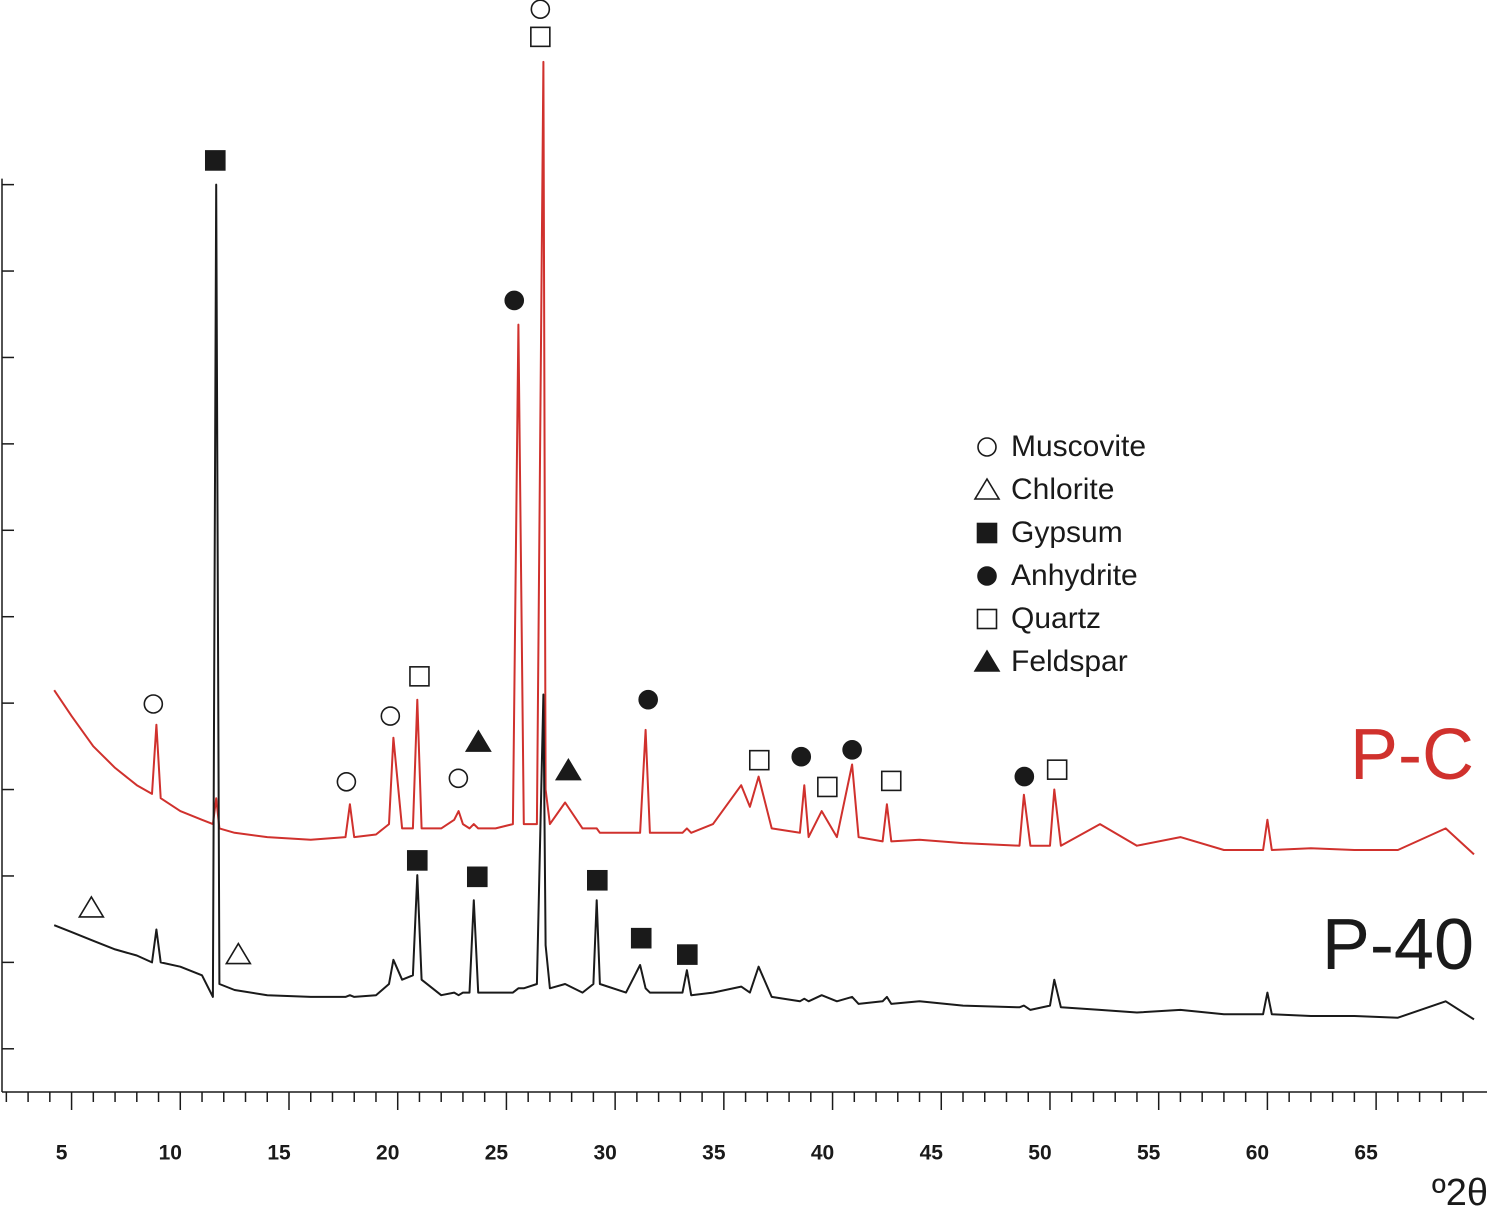 The image size is (1501, 1221). Describe the element at coordinates (279, 1153) in the screenshot. I see `x-tick-label: 15` at that location.